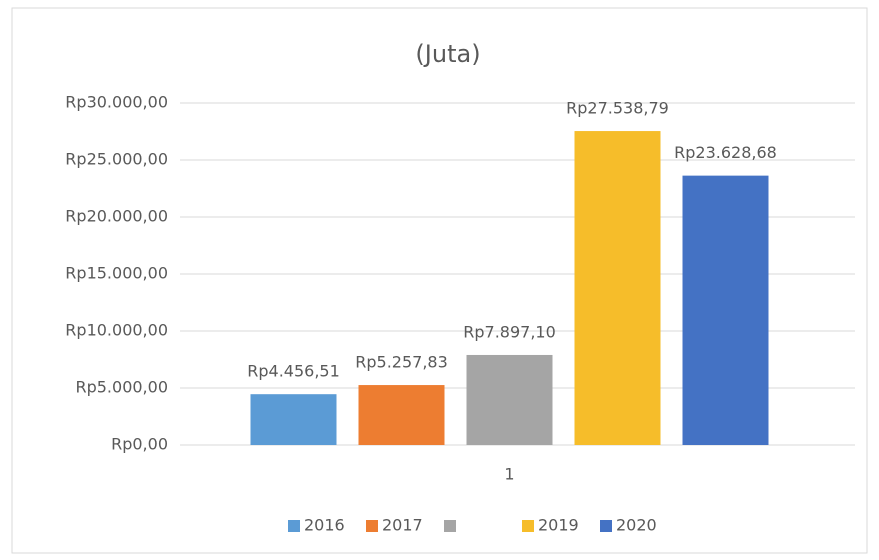 The image size is (879, 560). I want to click on y-tick-label: Rp30.000,00, so click(116, 102).